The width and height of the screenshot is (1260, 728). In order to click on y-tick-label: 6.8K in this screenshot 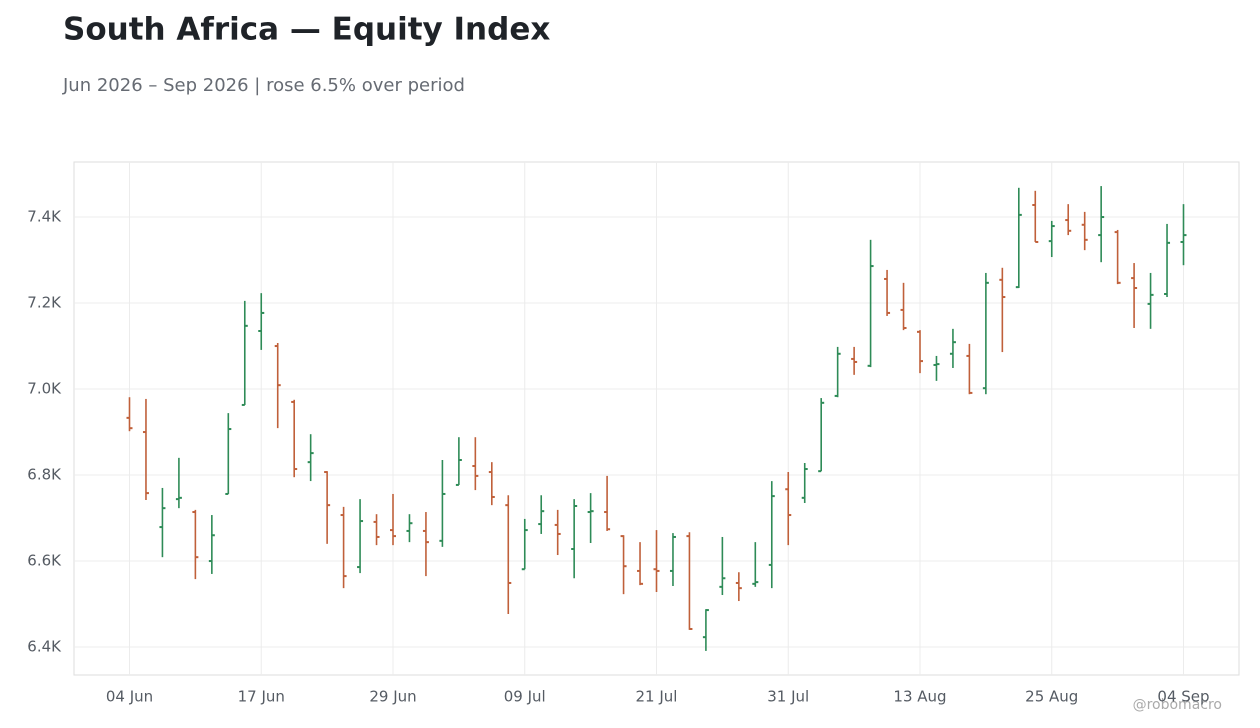, I will do `click(44, 475)`.